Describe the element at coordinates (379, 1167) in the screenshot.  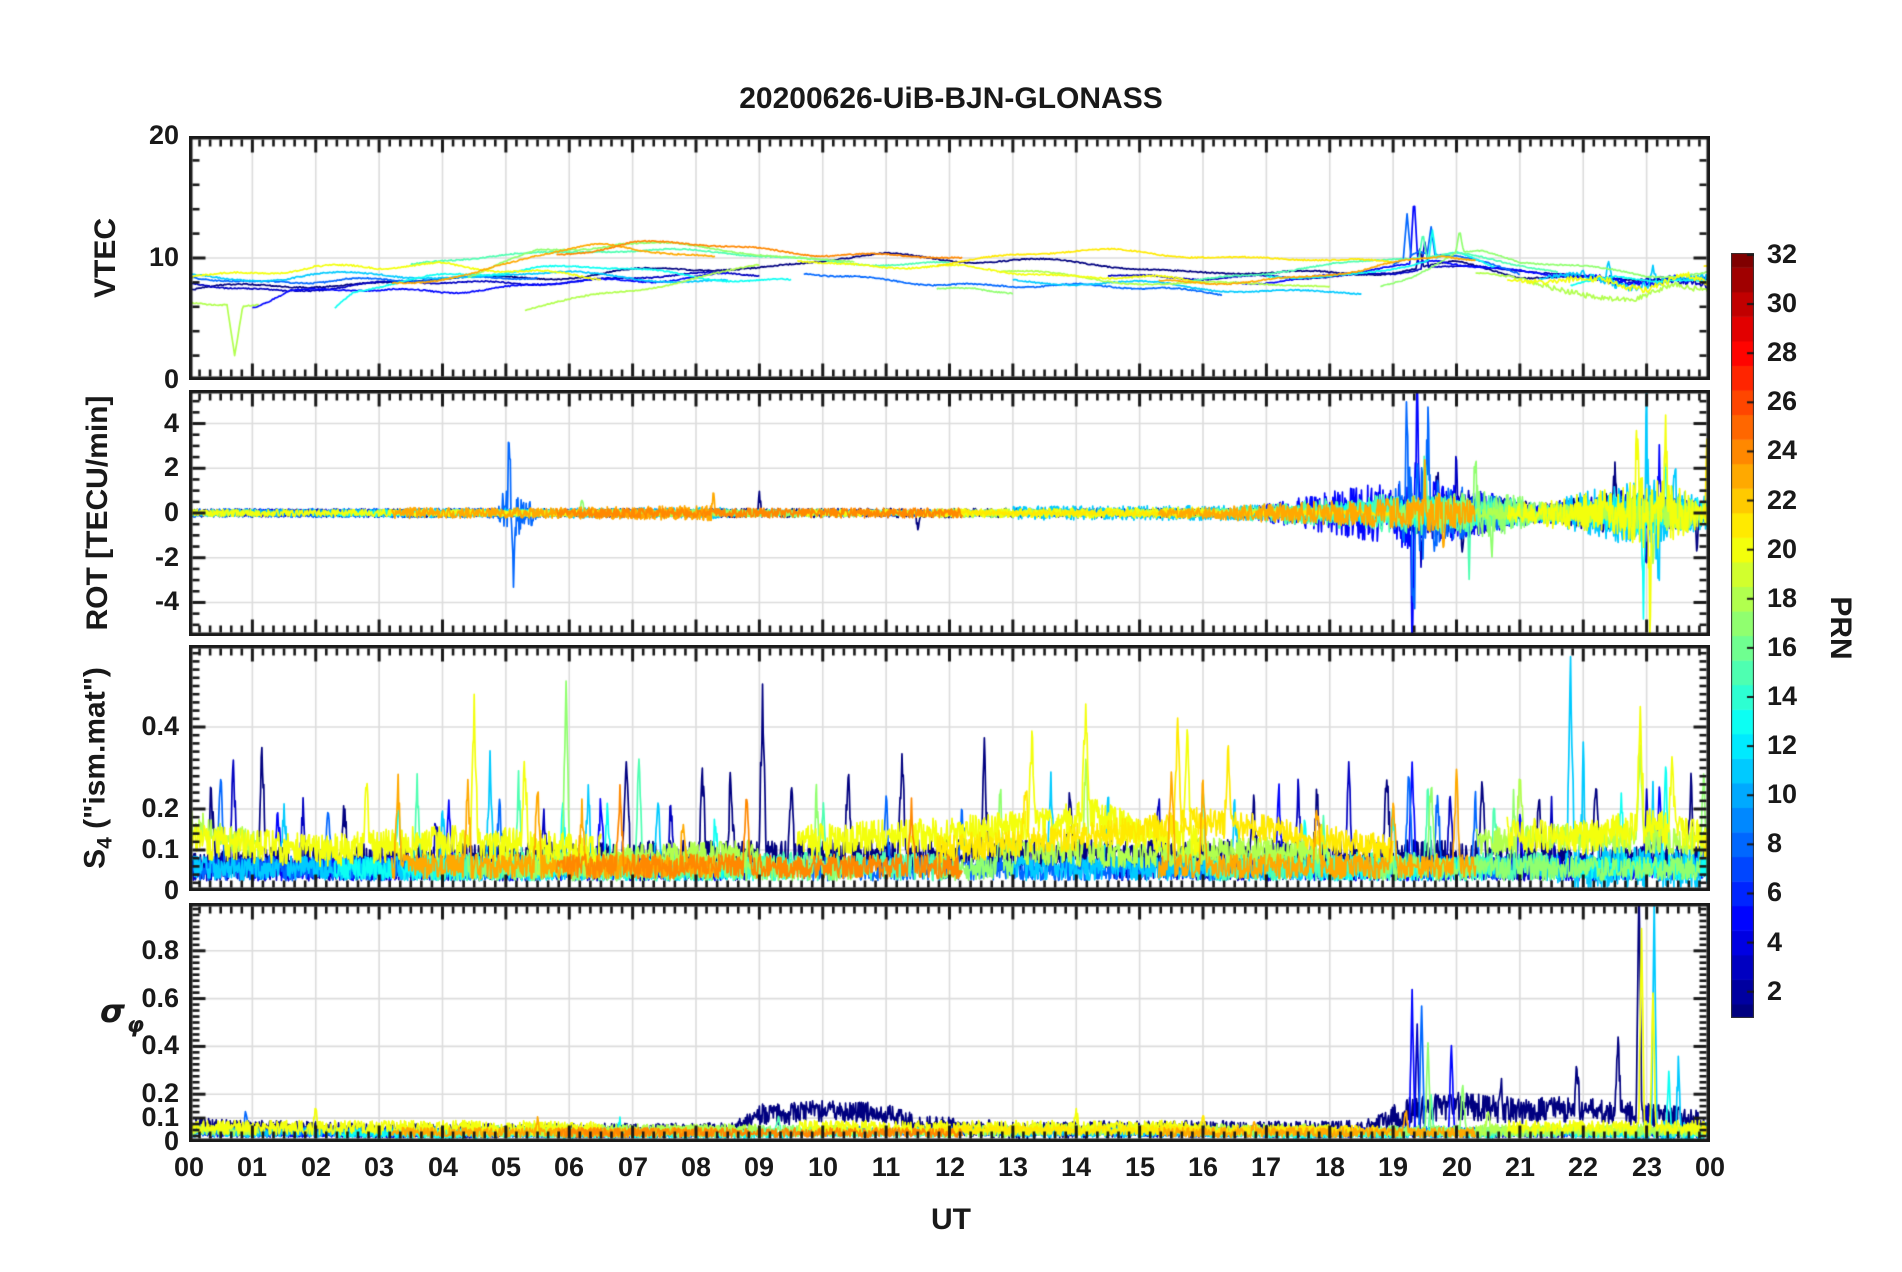
I see `x-tick-label: 03` at that location.